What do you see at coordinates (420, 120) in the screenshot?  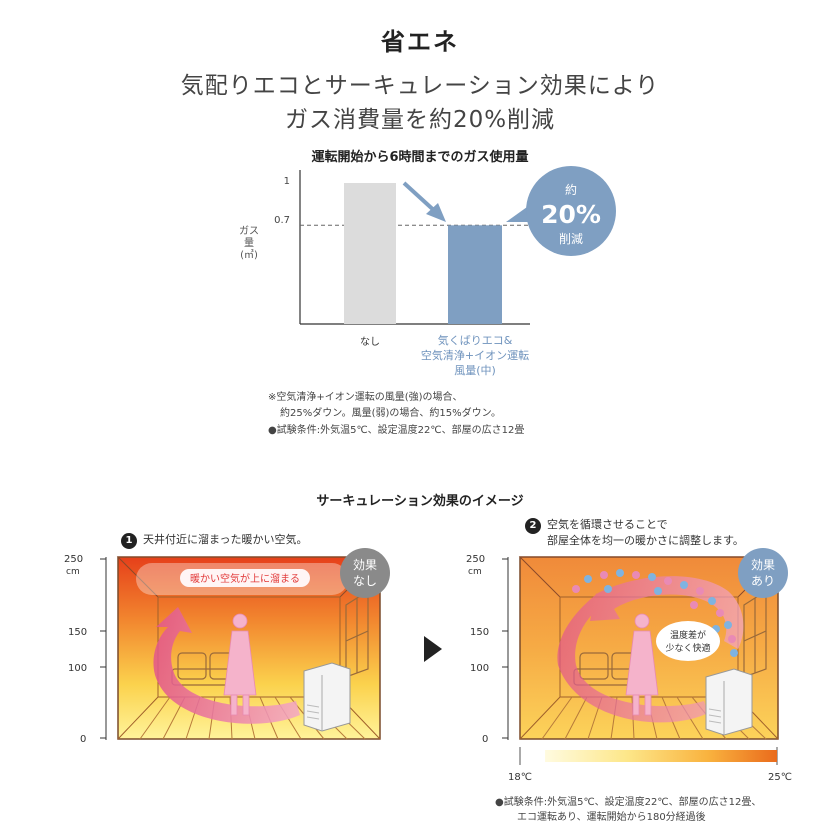 I see `headline-line-2: ガス消費量を約20%削減` at bounding box center [420, 120].